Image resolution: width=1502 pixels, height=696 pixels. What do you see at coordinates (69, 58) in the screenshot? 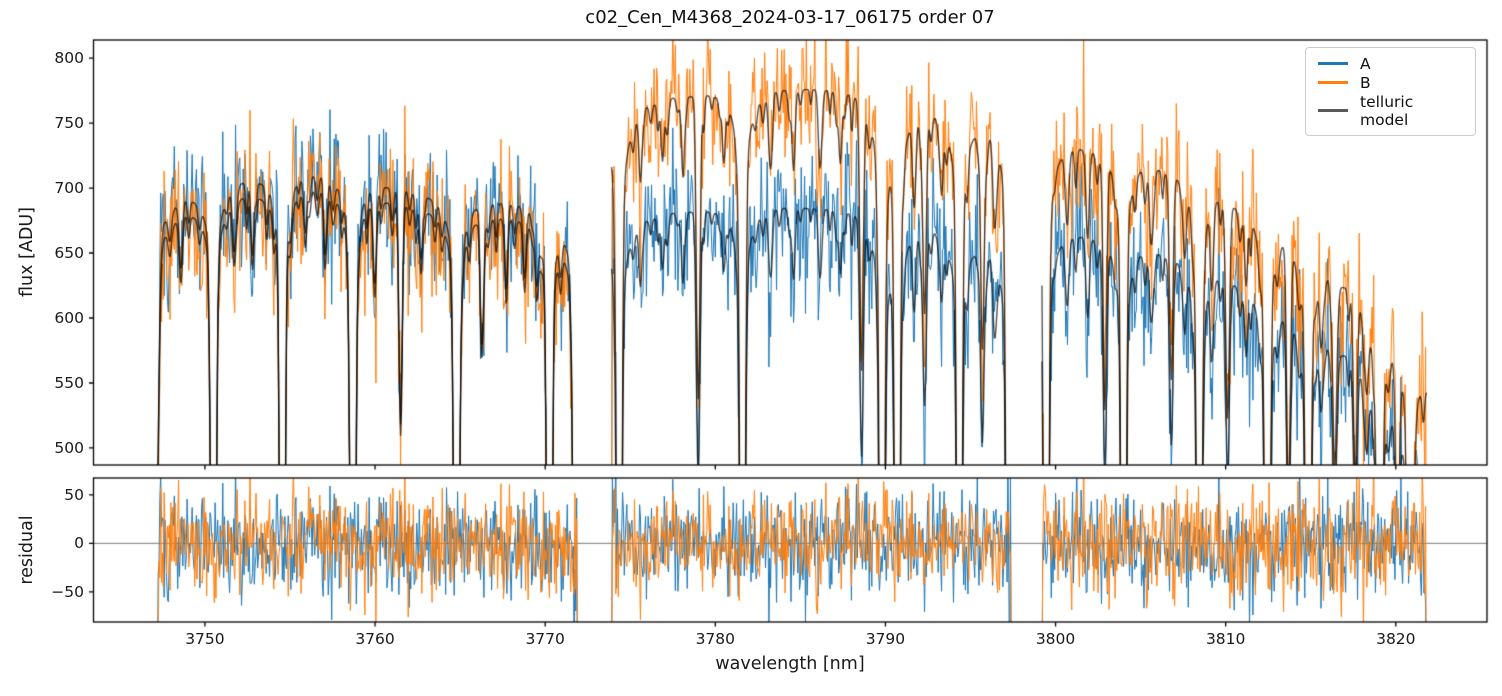
I see `y-tick-label: 800` at bounding box center [69, 58].